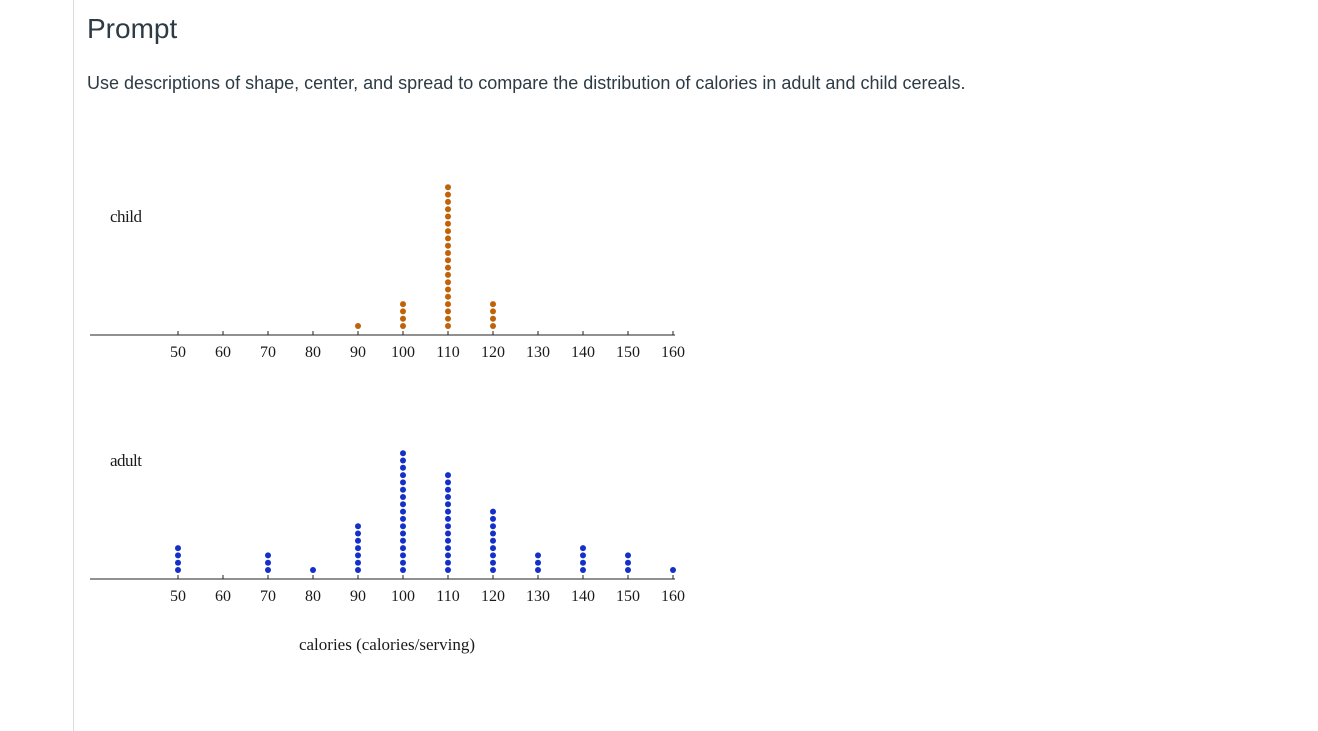 Image resolution: width=1318 pixels, height=731 pixels. I want to click on x-tick-label: 160, so click(673, 596).